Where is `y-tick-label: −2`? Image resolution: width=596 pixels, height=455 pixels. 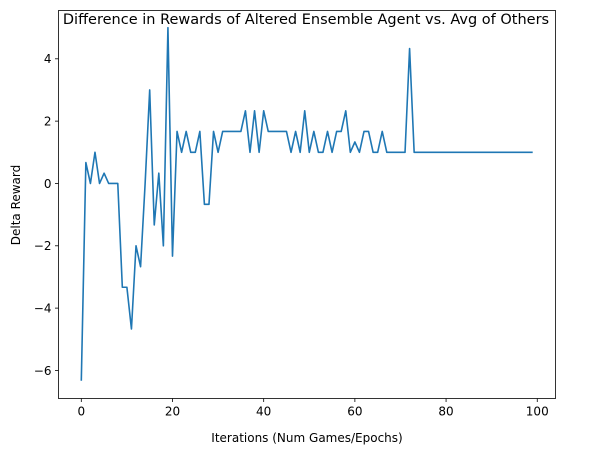
y-tick-label: −2 is located at coordinates (43, 246).